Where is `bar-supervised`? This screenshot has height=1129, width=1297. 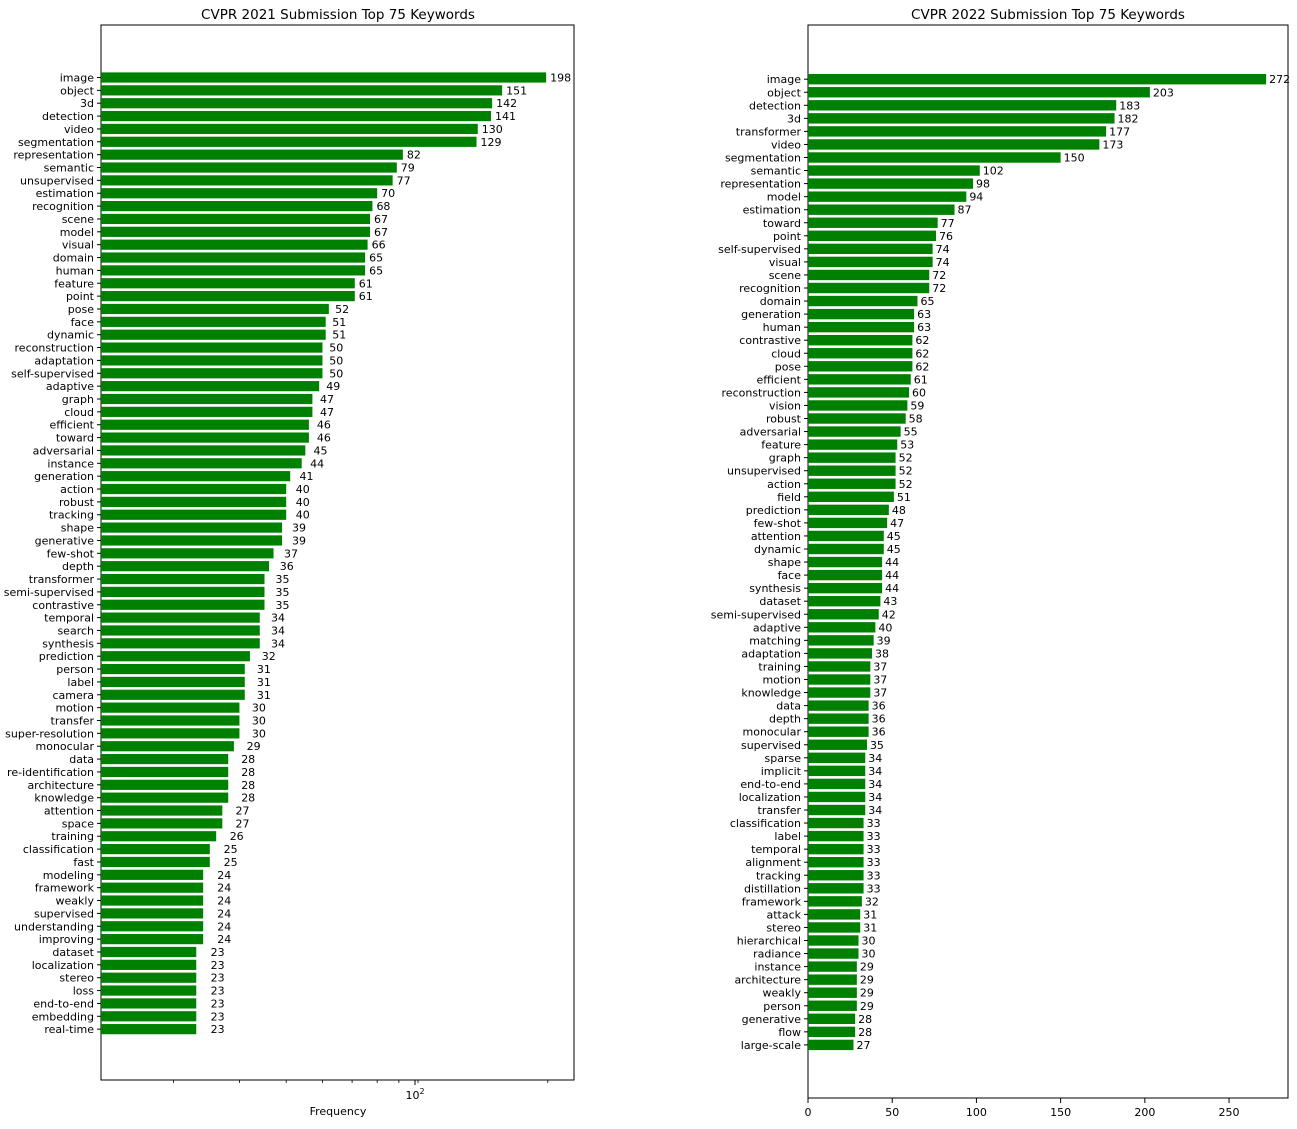
bar-supervised is located at coordinates (152, 913).